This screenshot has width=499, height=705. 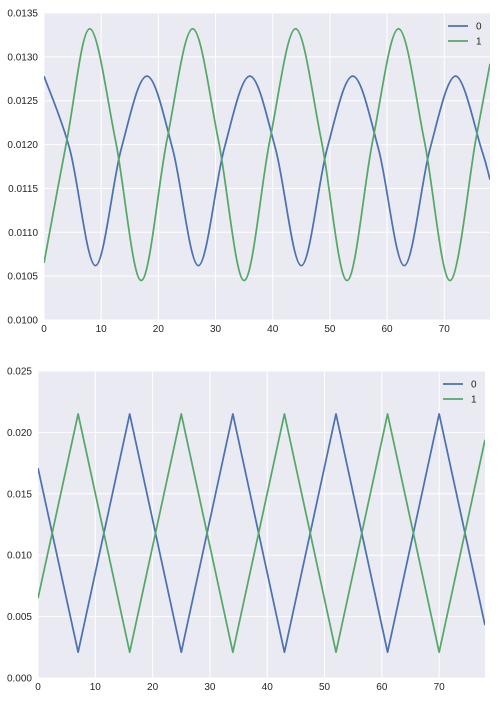 I want to click on y-tick-label: 0.0110, so click(x=23, y=233).